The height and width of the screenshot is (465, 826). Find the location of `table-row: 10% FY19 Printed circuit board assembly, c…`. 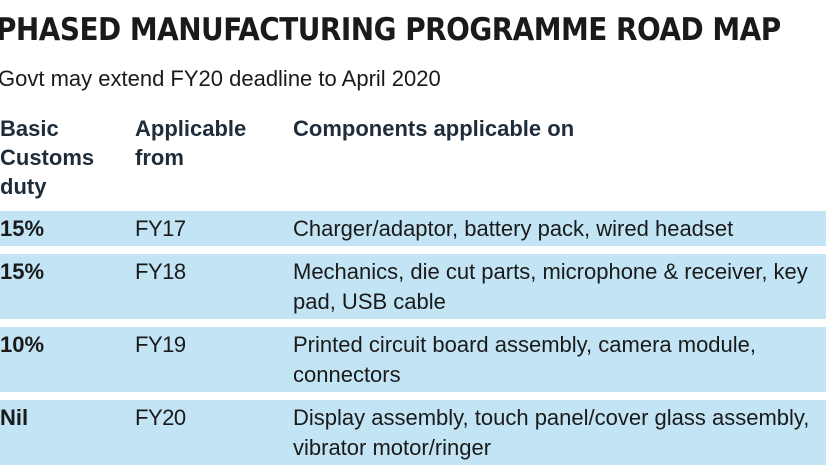

table-row: 10% FY19 Printed circuit board assembly, c… is located at coordinates (413, 359).